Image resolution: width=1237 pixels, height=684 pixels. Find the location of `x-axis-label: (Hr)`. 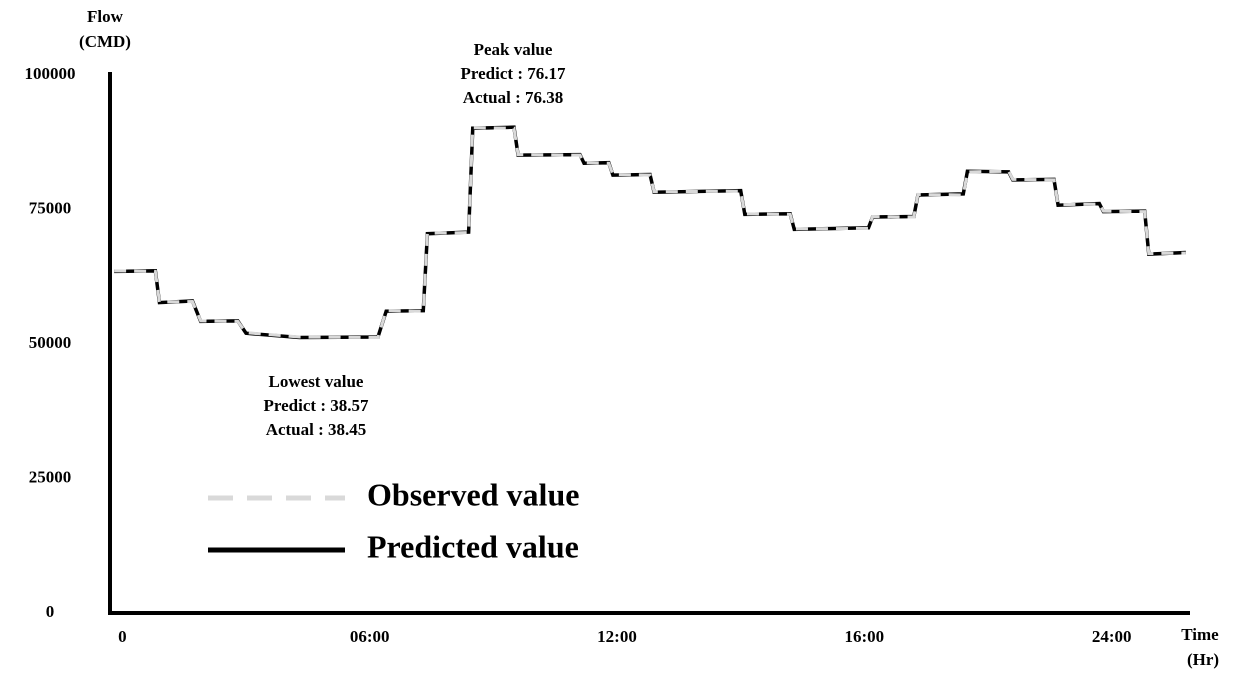

x-axis-label: (Hr) is located at coordinates (1203, 659).